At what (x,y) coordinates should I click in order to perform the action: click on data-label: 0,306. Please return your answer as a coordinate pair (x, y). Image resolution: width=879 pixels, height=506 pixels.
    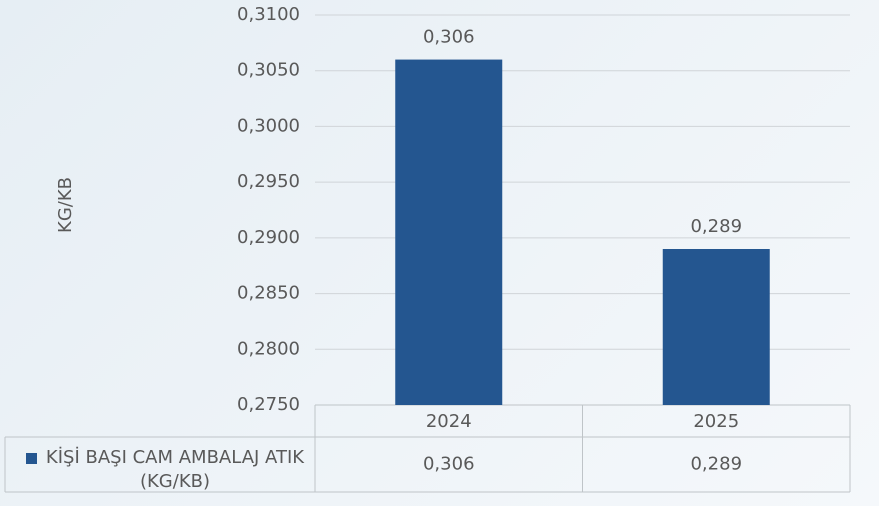
    Looking at the image, I should click on (449, 37).